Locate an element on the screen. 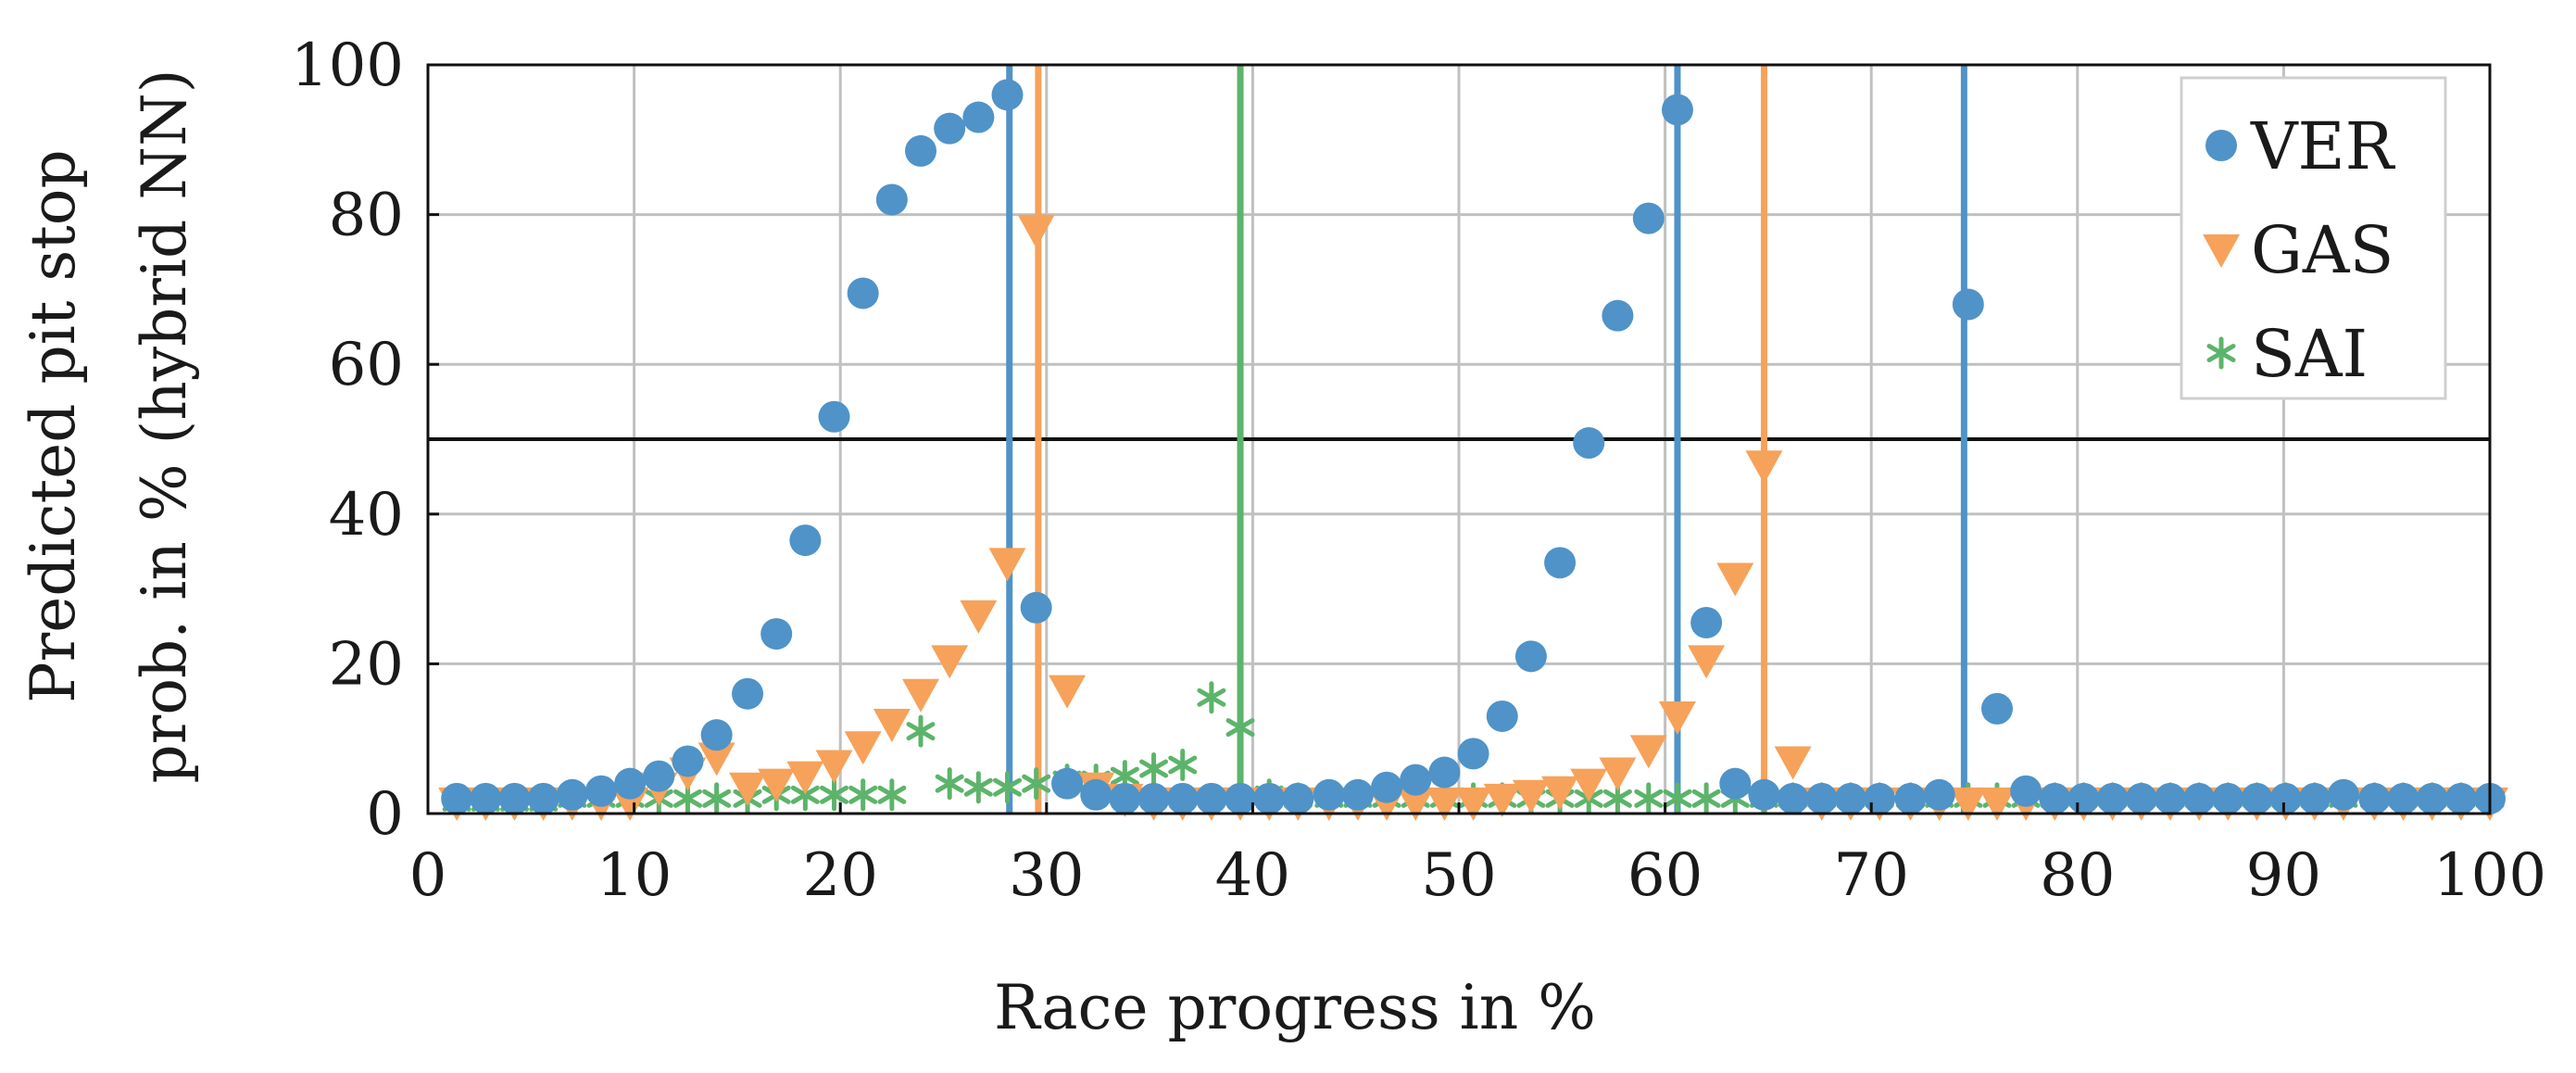 Image resolution: width=2576 pixels, height=1073 pixels. x-tick-label: 50 is located at coordinates (1458, 875).